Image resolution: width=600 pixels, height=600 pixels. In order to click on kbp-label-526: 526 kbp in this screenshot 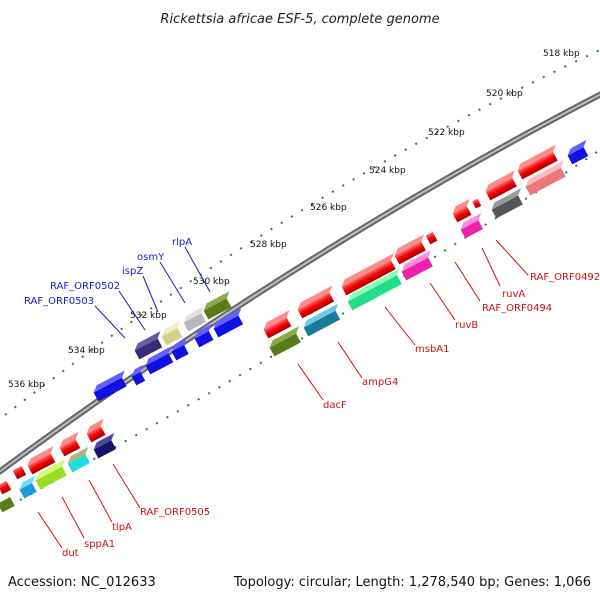, I will do `click(328, 208)`.